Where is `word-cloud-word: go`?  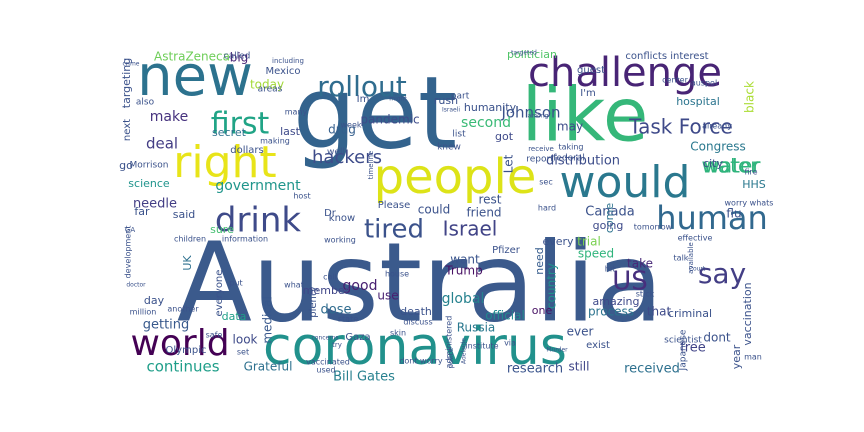
word-cloud-word: go is located at coordinates (126, 165).